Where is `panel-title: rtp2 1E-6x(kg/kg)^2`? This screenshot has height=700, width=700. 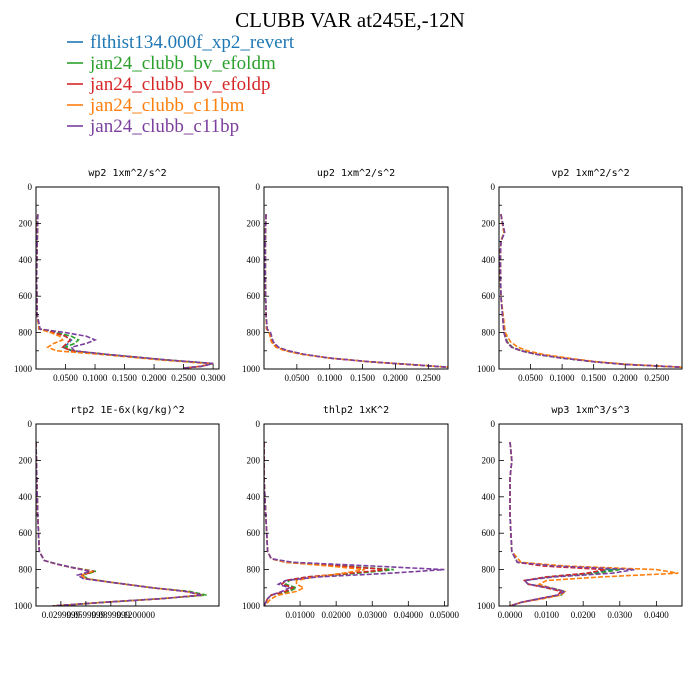
panel-title: rtp2 1E-6x(kg/kg)^2 is located at coordinates (127, 410).